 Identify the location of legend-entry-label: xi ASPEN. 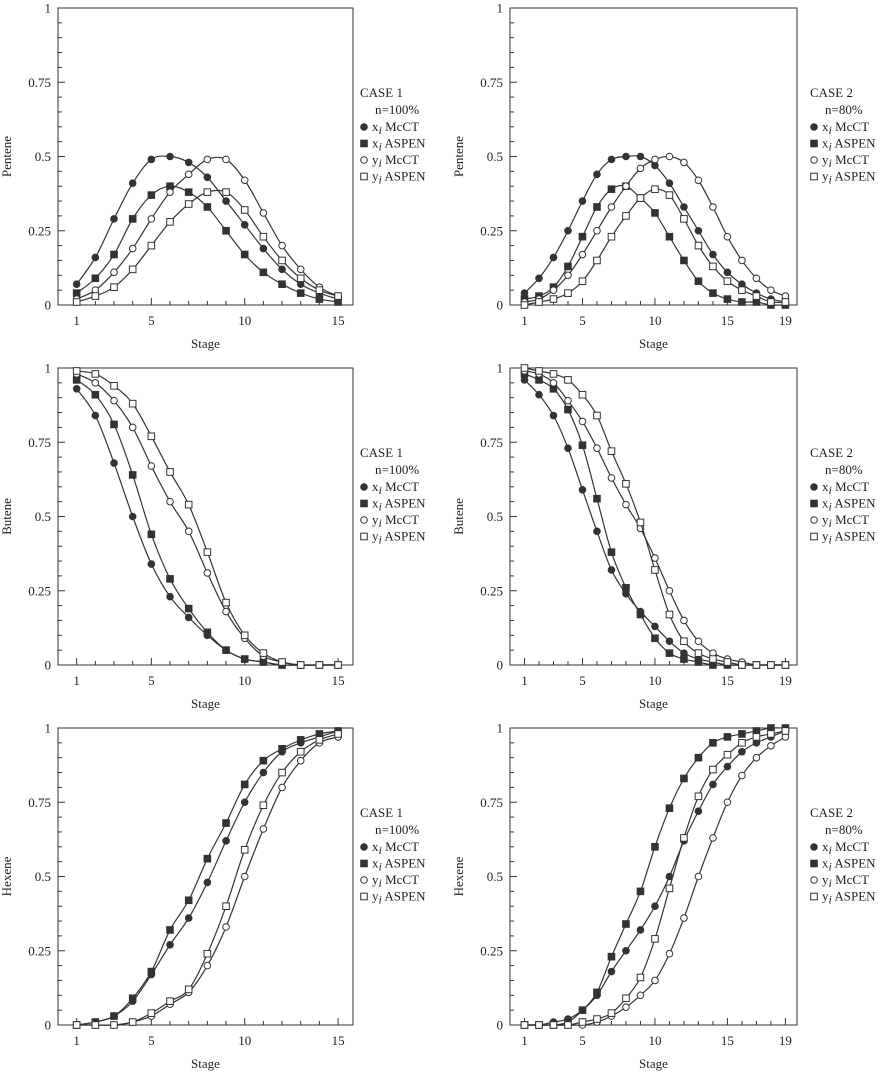
(399, 865).